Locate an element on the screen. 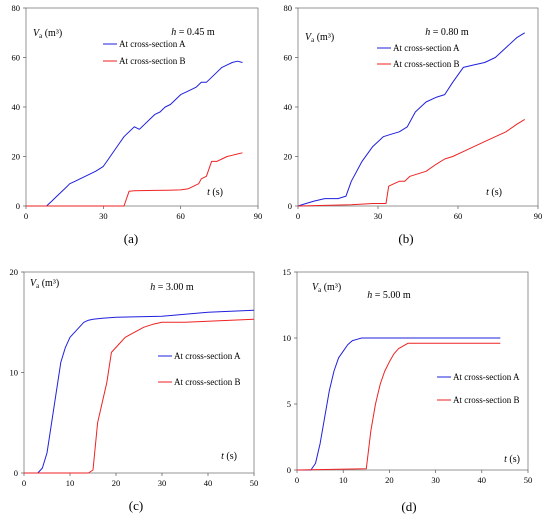 Image resolution: width=550 pixels, height=520 pixels. parameter-annotation: h = 0.45 m is located at coordinates (193, 32).